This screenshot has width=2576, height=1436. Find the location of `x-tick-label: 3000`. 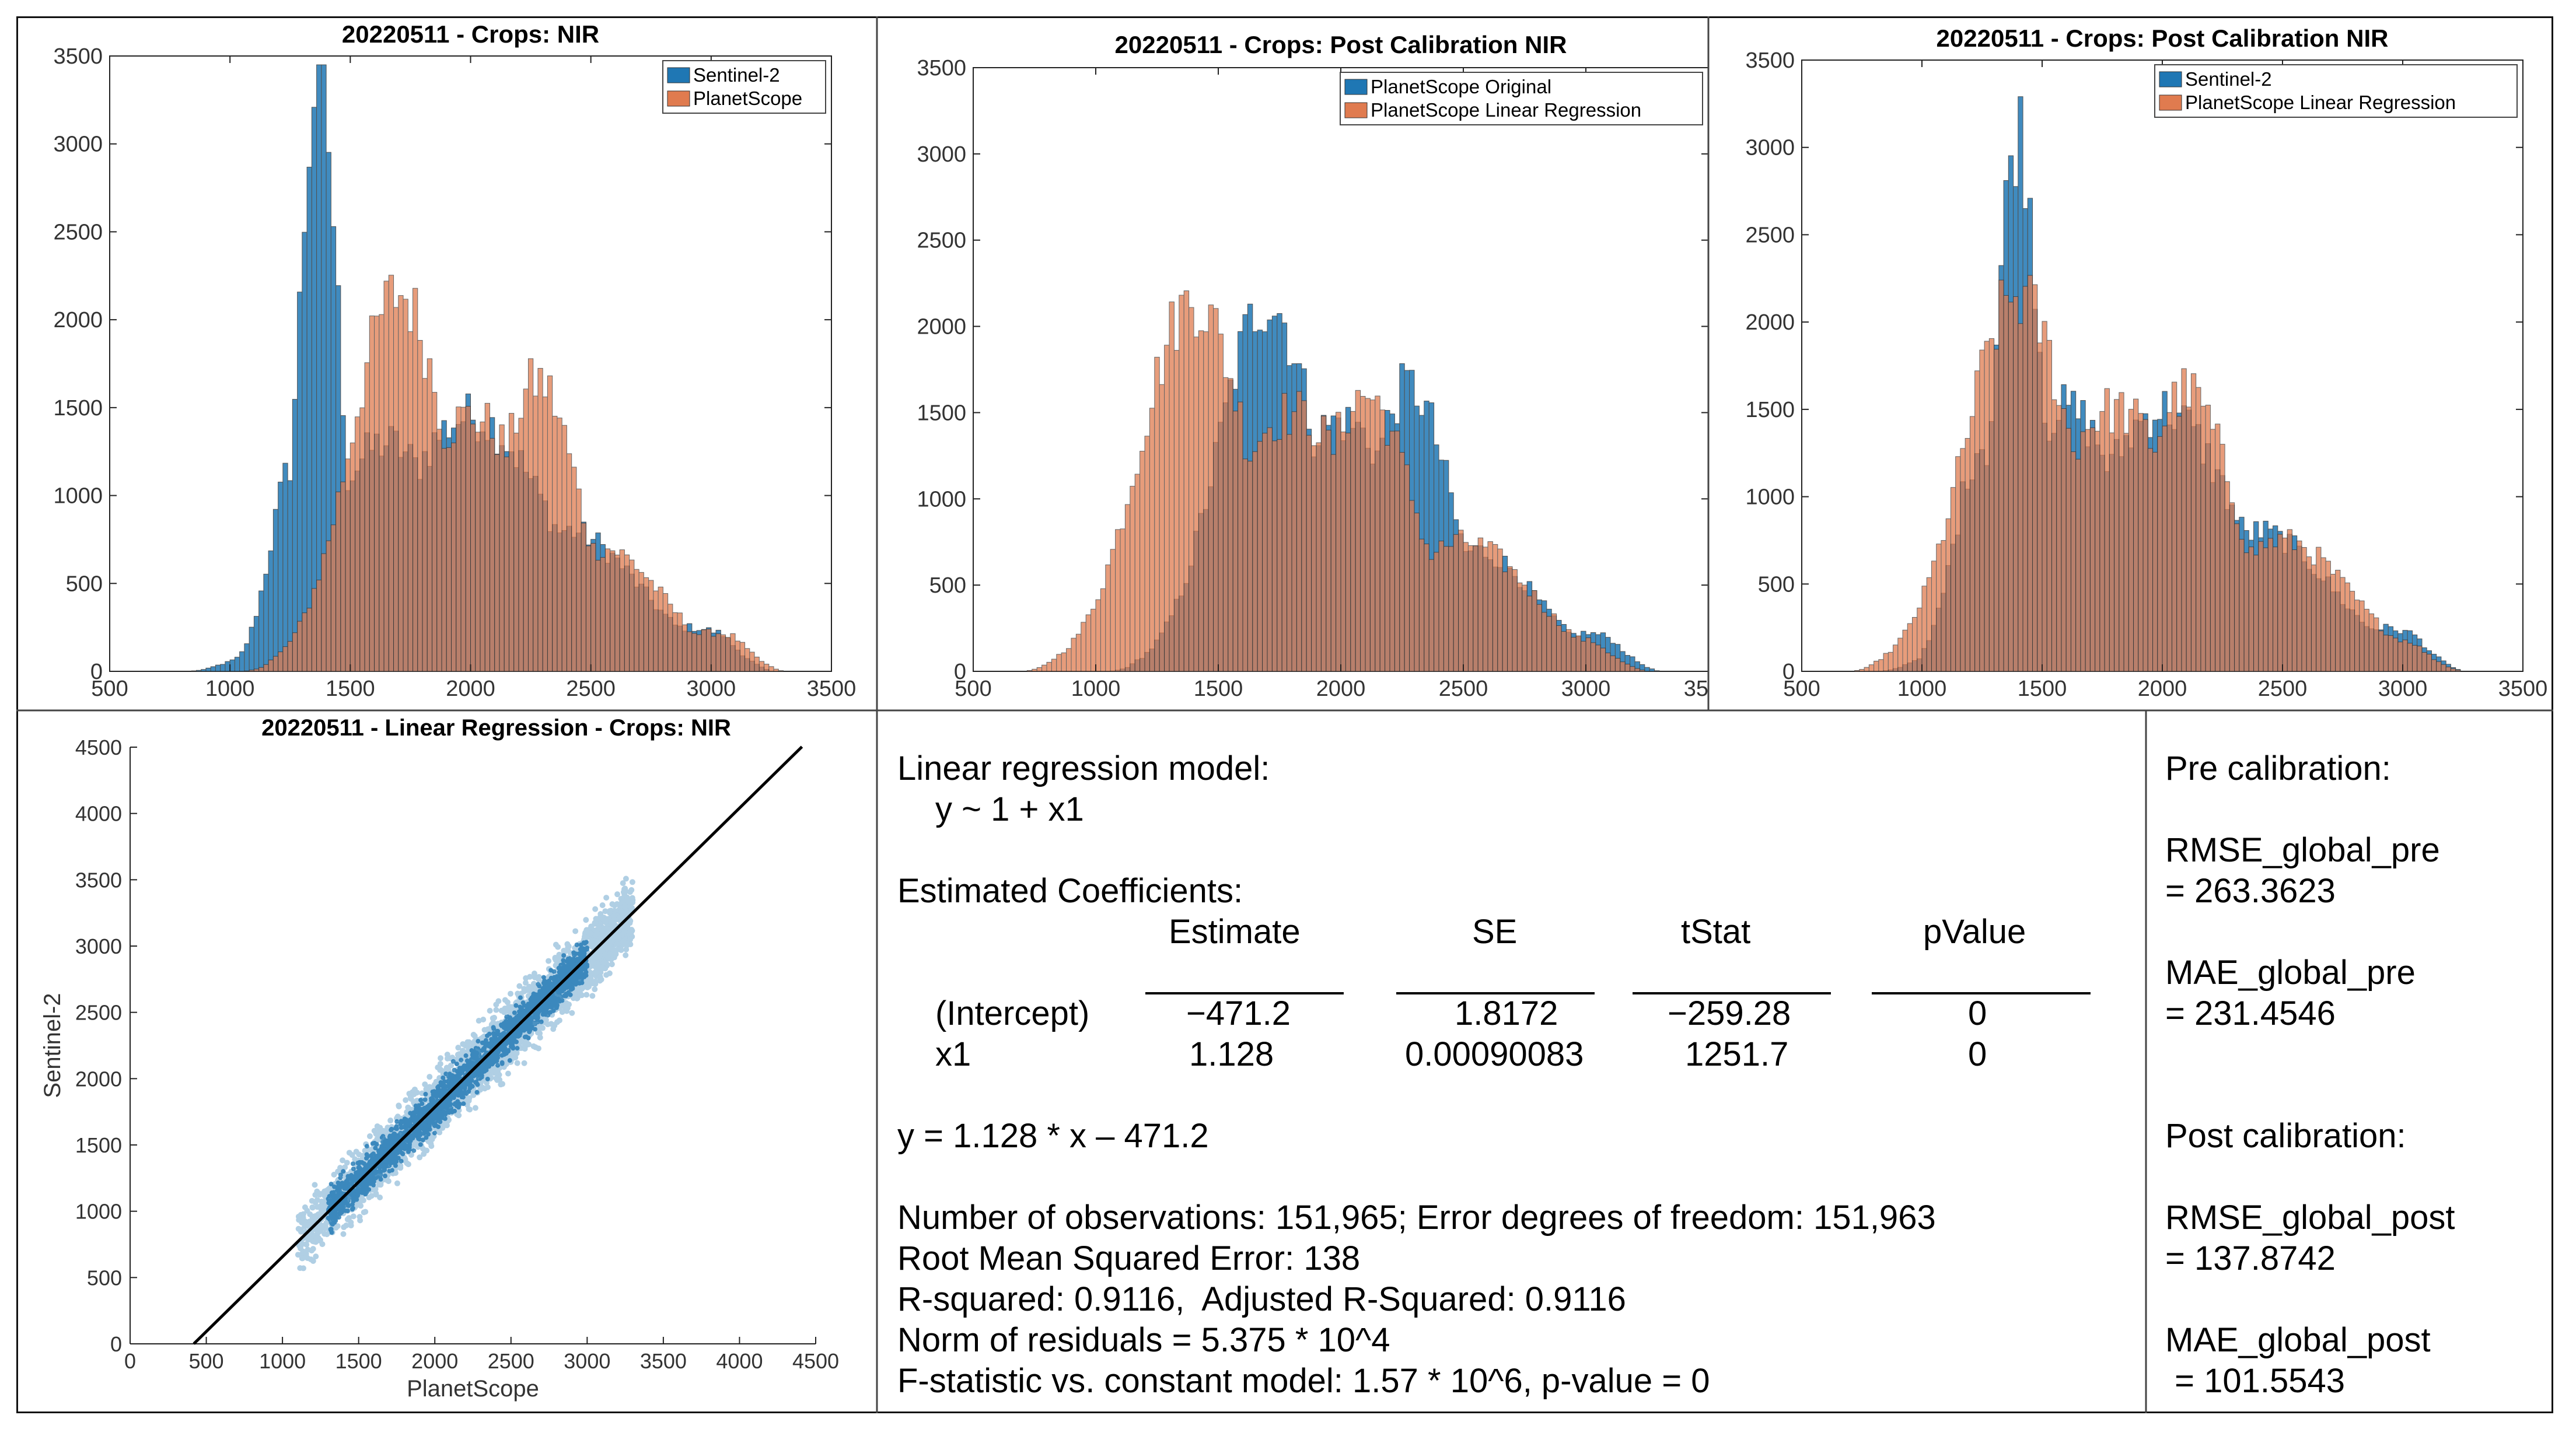

x-tick-label: 3000 is located at coordinates (2403, 689).